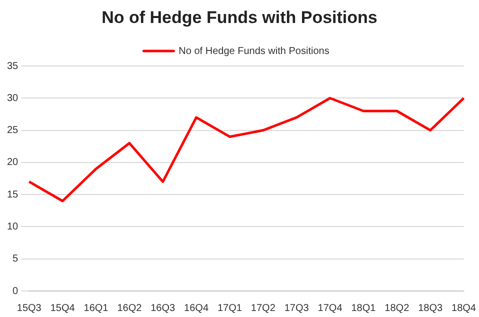 The width and height of the screenshot is (479, 317). Describe the element at coordinates (263, 308) in the screenshot. I see `x-tick-label: 17Q2` at that location.